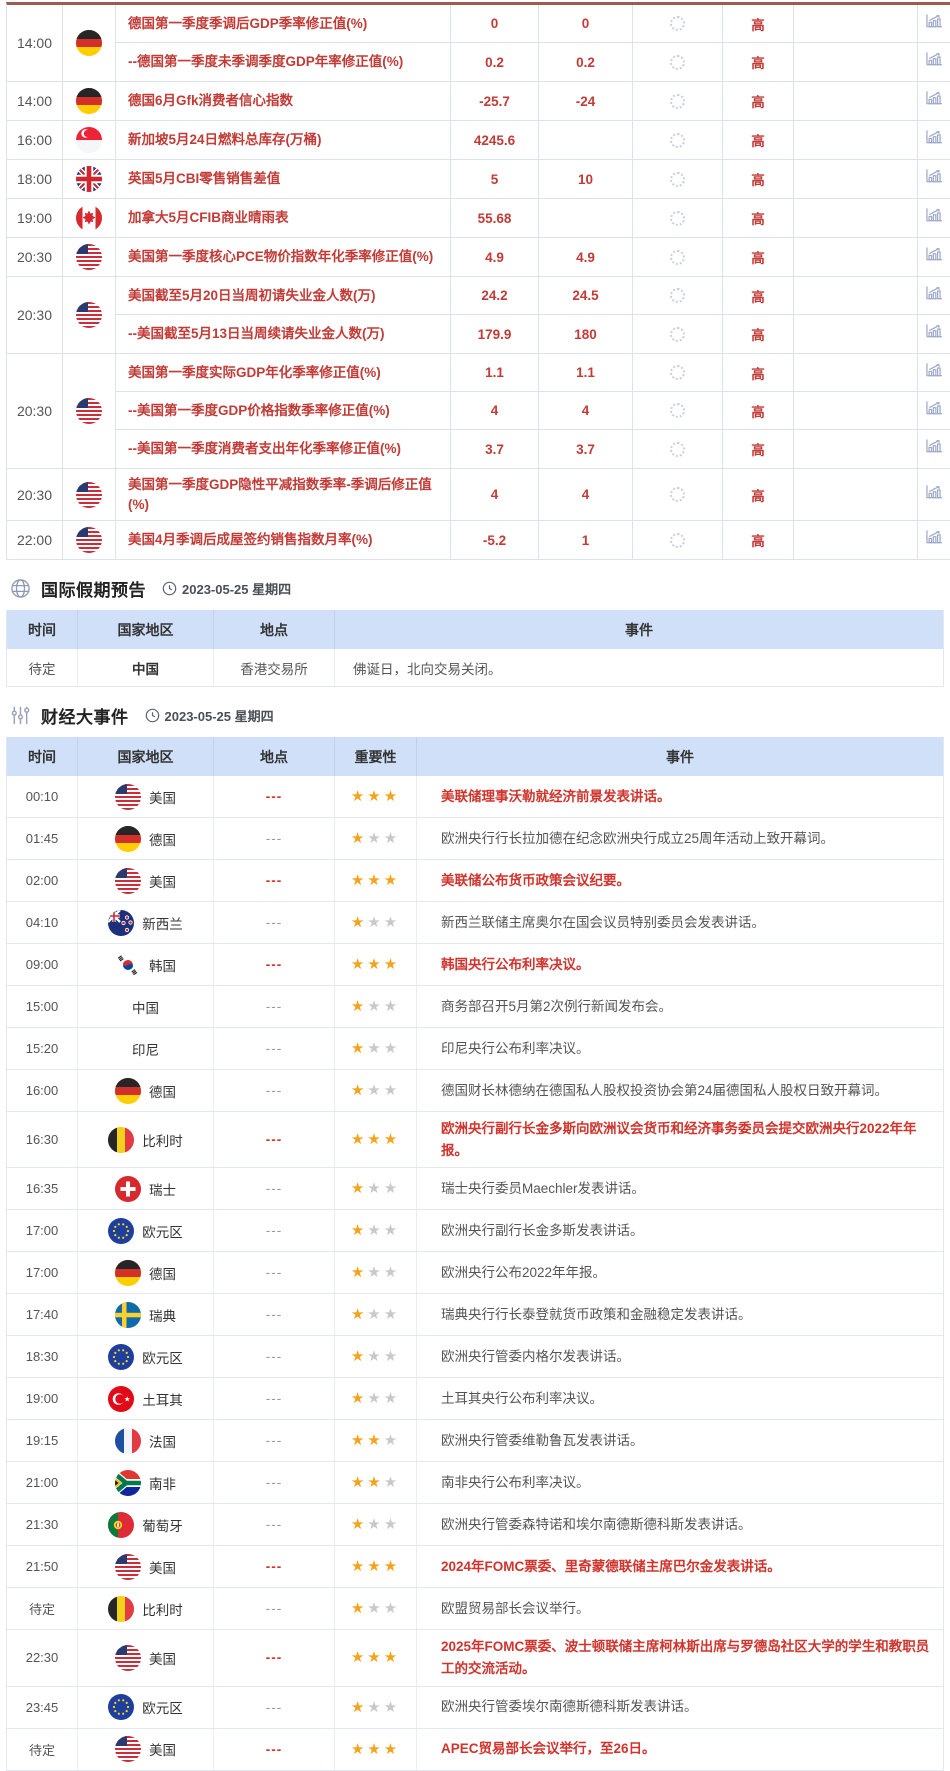 Image resolution: width=950 pixels, height=1771 pixels. I want to click on forecast-value: 4, so click(586, 410).